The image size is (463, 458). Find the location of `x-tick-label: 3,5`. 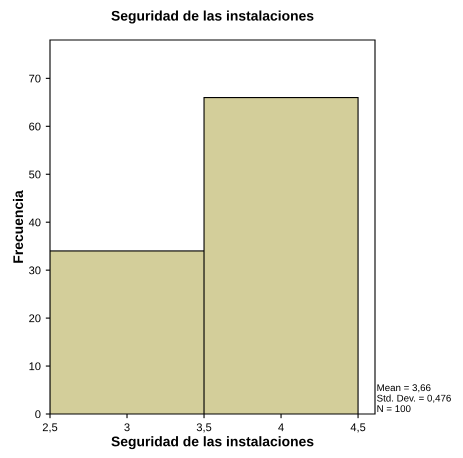

x-tick-label: 3,5 is located at coordinates (204, 427).